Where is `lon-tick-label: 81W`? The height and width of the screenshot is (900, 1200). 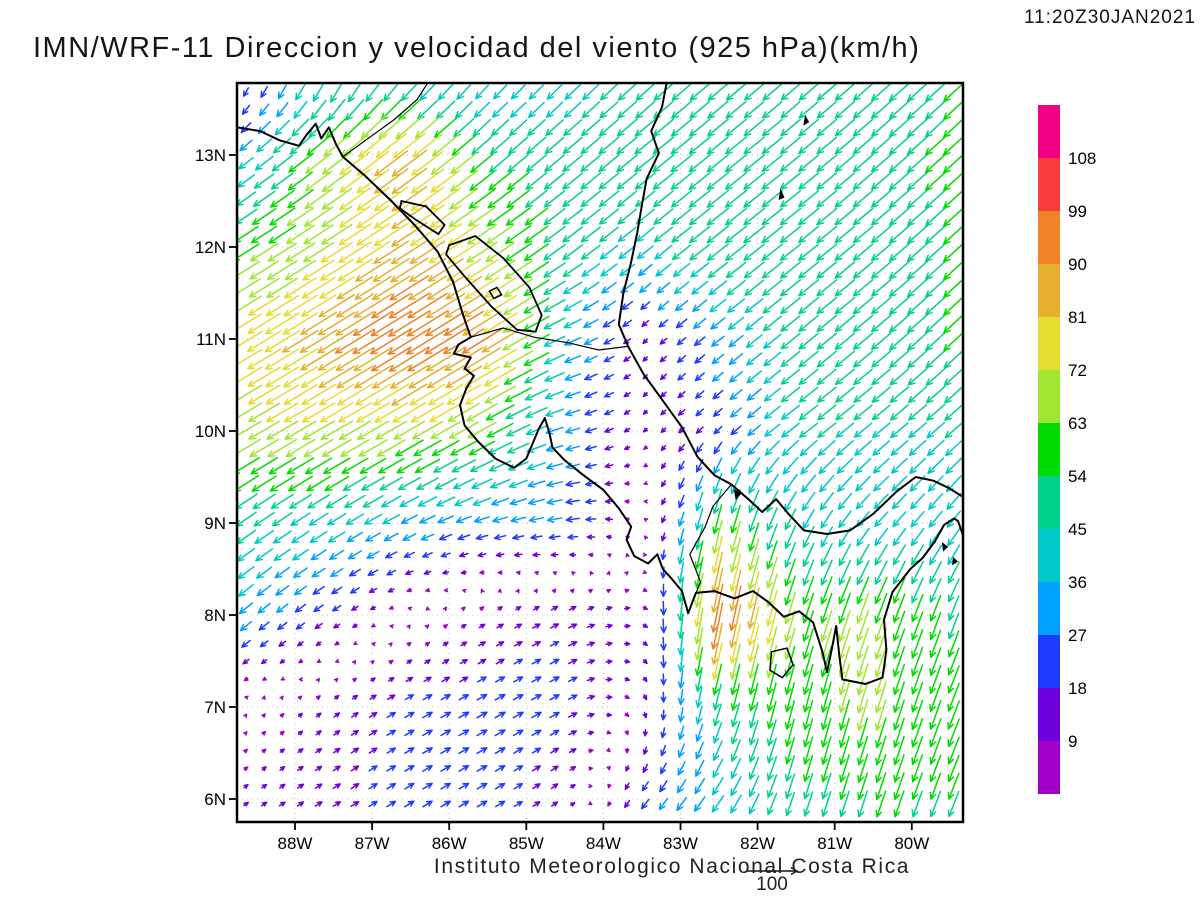 lon-tick-label: 81W is located at coordinates (834, 843).